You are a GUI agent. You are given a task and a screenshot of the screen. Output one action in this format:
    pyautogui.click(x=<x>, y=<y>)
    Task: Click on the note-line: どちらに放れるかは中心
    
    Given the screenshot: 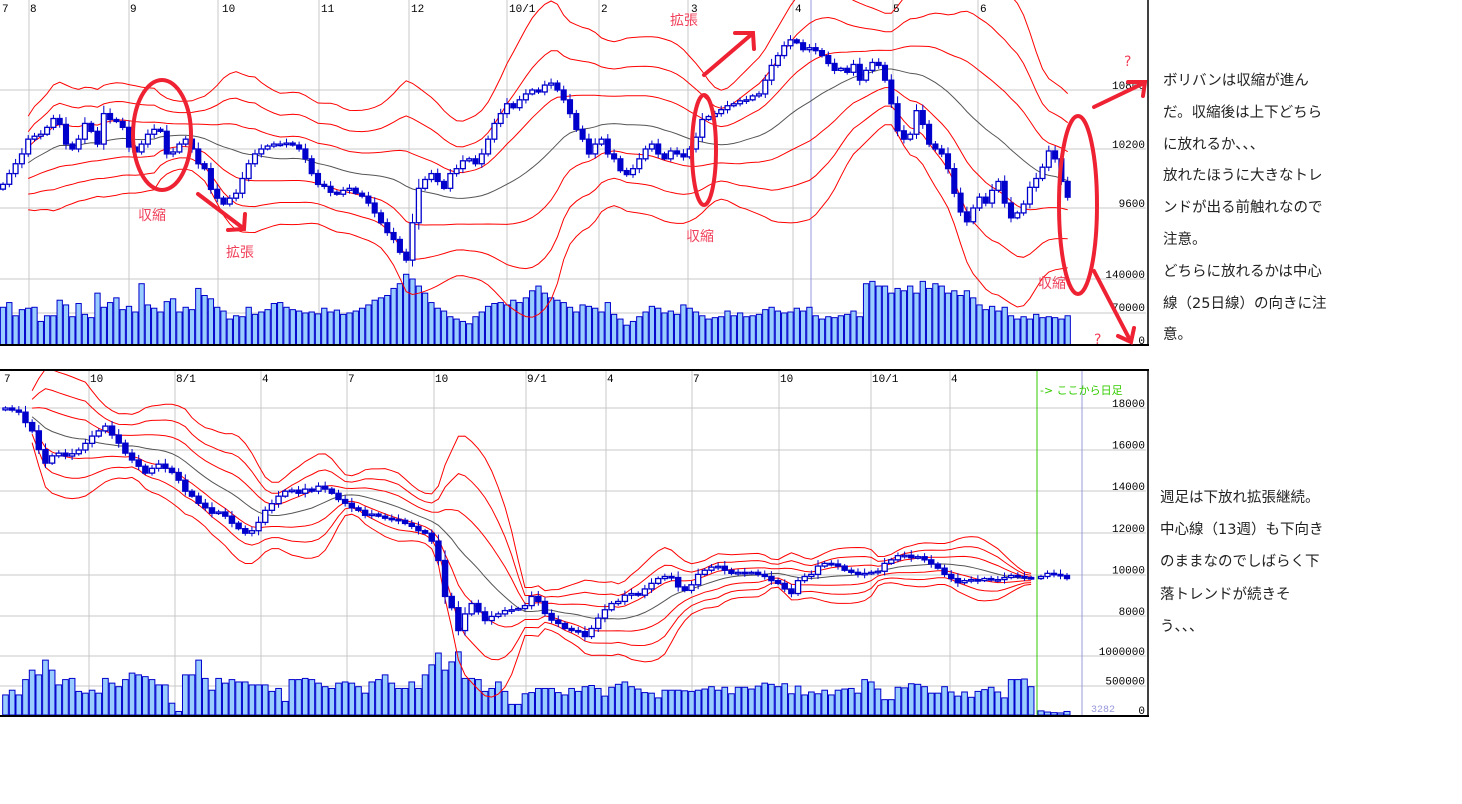 What is the action you would take?
    pyautogui.click(x=1242, y=271)
    